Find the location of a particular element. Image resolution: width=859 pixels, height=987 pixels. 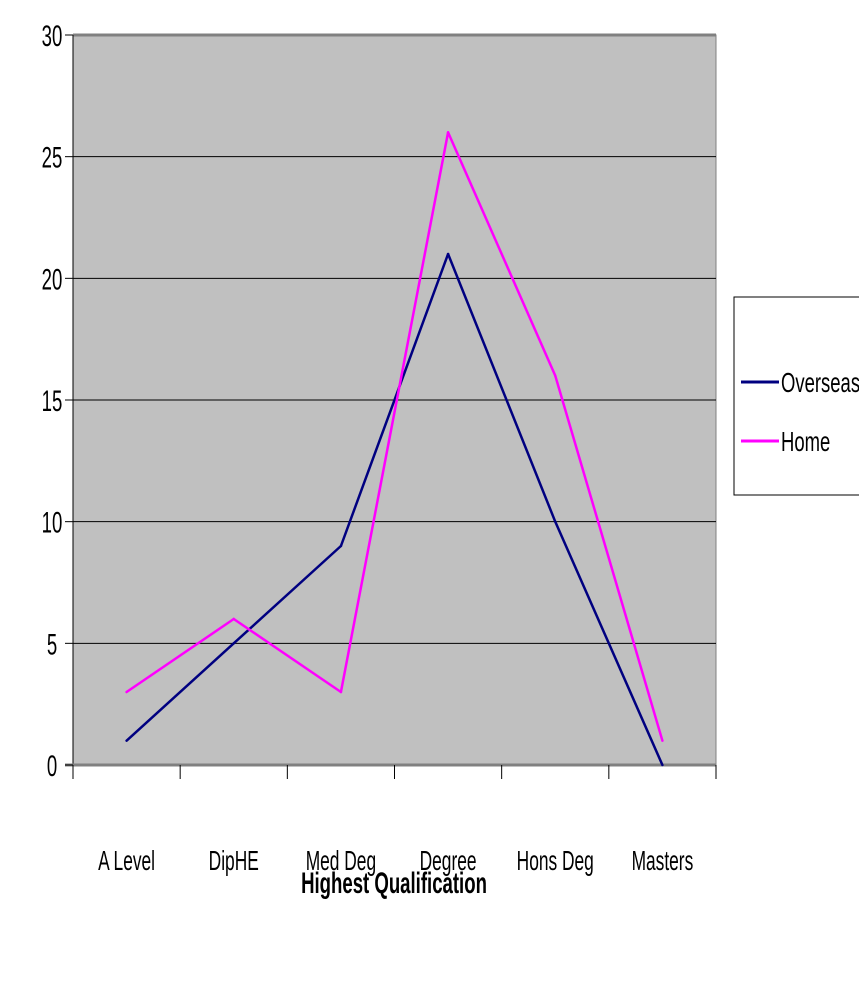

x-tick-label: DipHE is located at coordinates (234, 860).